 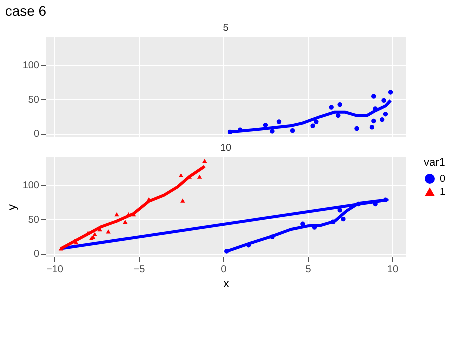 I want to click on legend-title: var1, so click(x=435, y=163).